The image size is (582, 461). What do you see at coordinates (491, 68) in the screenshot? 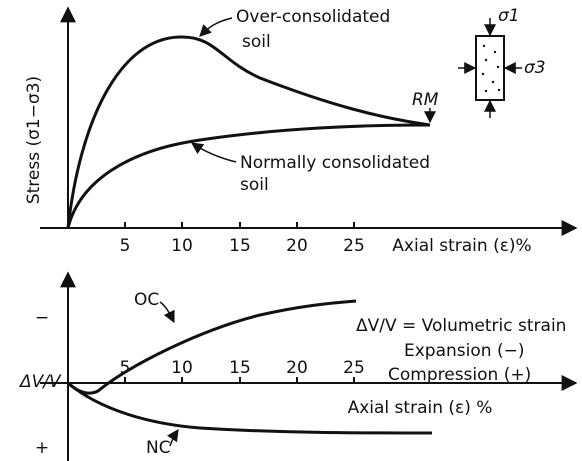
I see `specimen-dots` at bounding box center [491, 68].